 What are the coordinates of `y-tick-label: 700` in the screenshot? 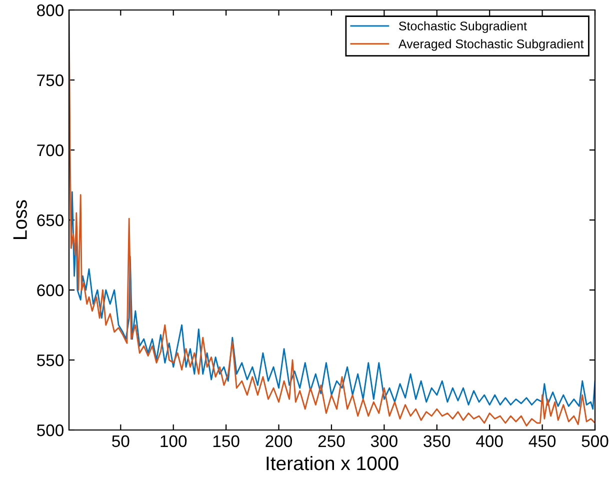 It's located at (50, 150).